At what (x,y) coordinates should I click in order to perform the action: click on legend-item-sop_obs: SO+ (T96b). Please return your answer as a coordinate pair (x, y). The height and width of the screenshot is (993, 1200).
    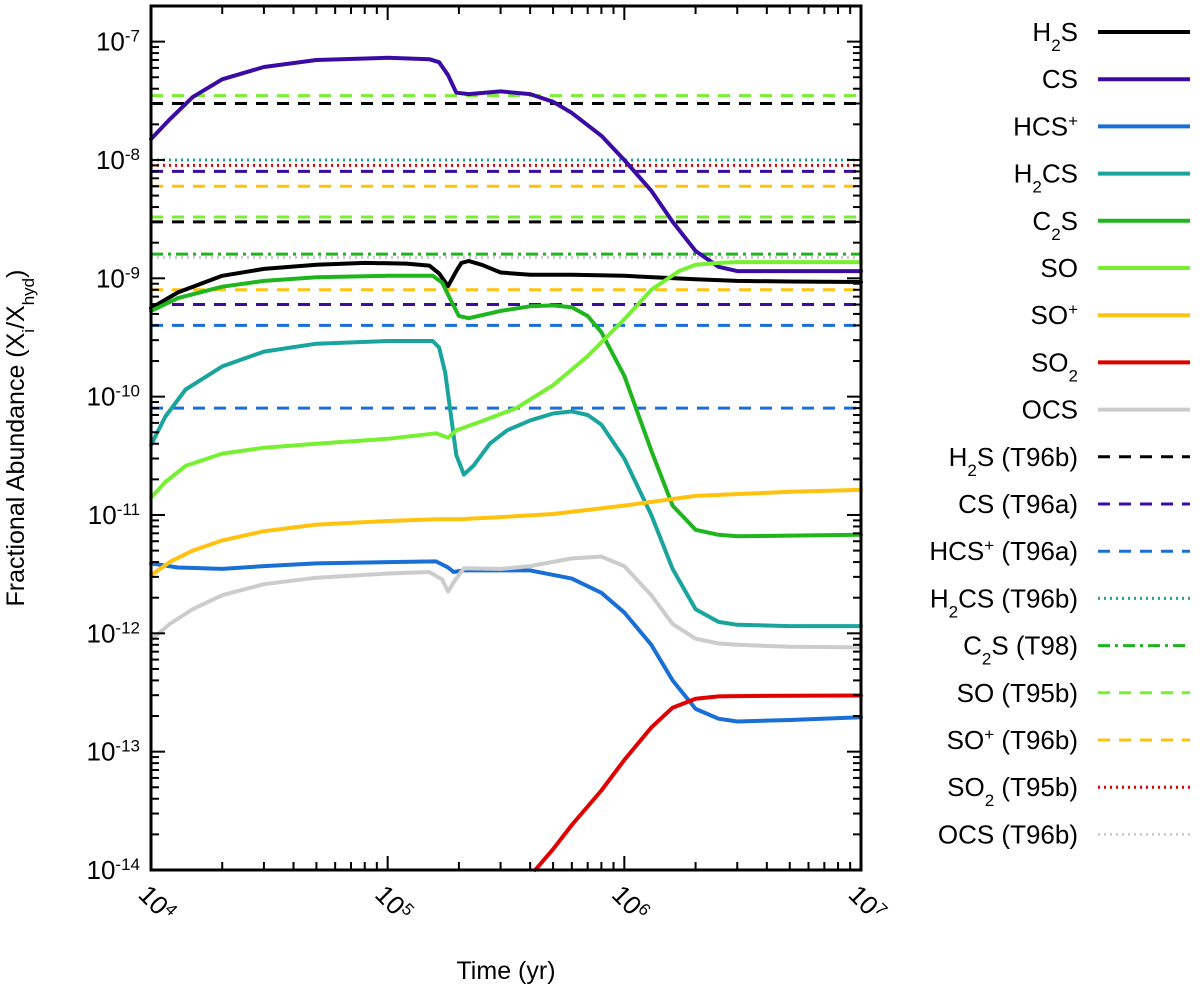
    Looking at the image, I should click on (1068, 740).